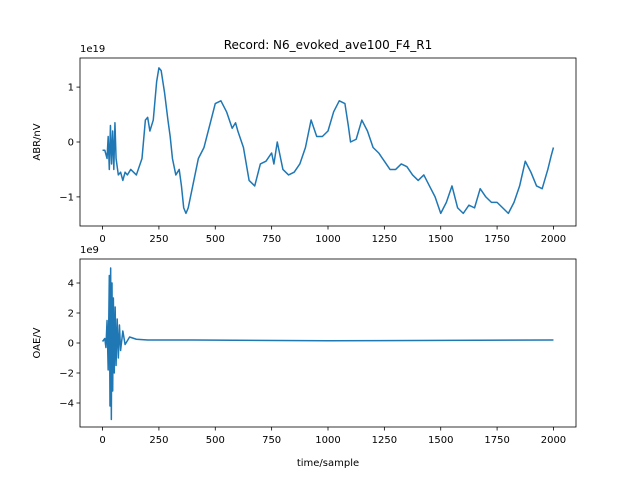  What do you see at coordinates (66, 404) in the screenshot?
I see `y-tick-label: −4` at bounding box center [66, 404].